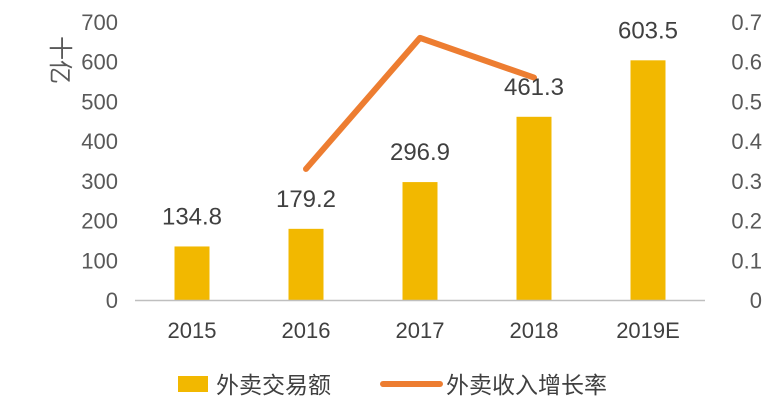 Image resolution: width=770 pixels, height=417 pixels. I want to click on right-tick-label: 0.2, so click(746, 221).